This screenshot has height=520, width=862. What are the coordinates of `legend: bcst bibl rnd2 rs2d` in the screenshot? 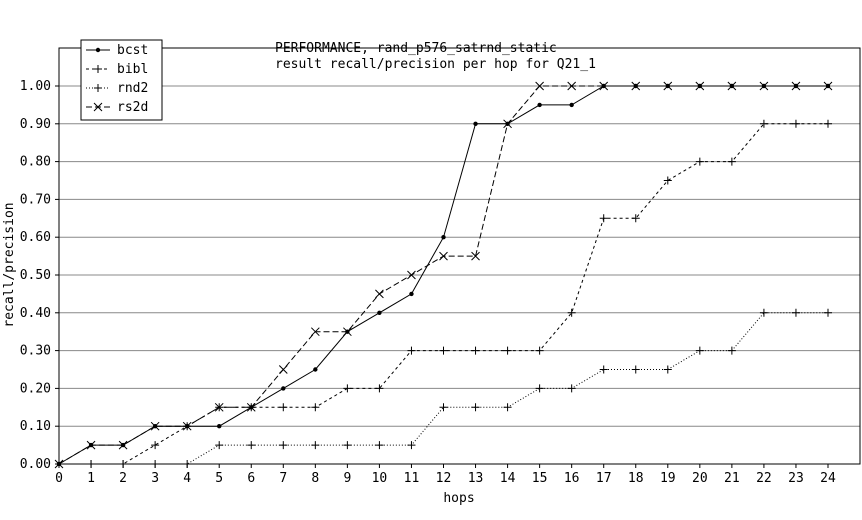 It's located at (121, 80).